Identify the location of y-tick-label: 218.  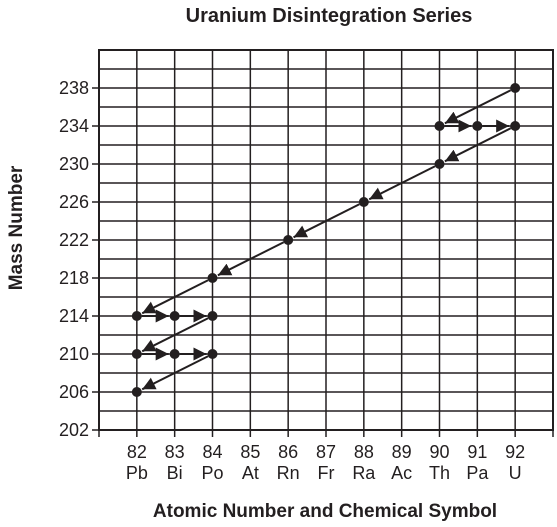
(74, 278).